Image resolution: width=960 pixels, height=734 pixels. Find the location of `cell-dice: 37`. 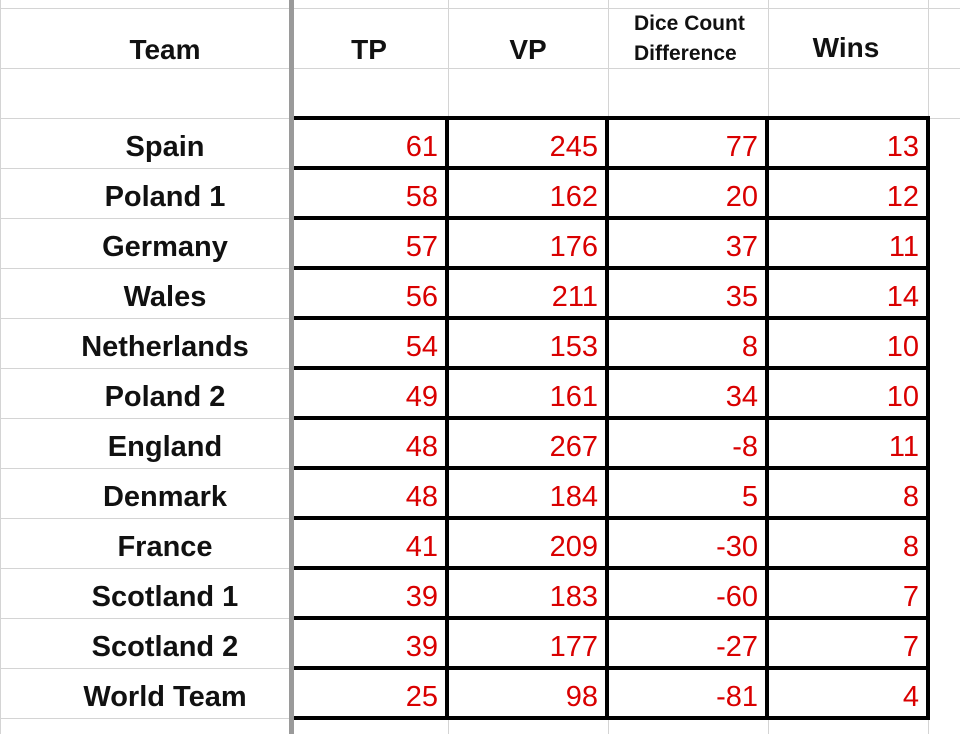

cell-dice: 37 is located at coordinates (741, 246).